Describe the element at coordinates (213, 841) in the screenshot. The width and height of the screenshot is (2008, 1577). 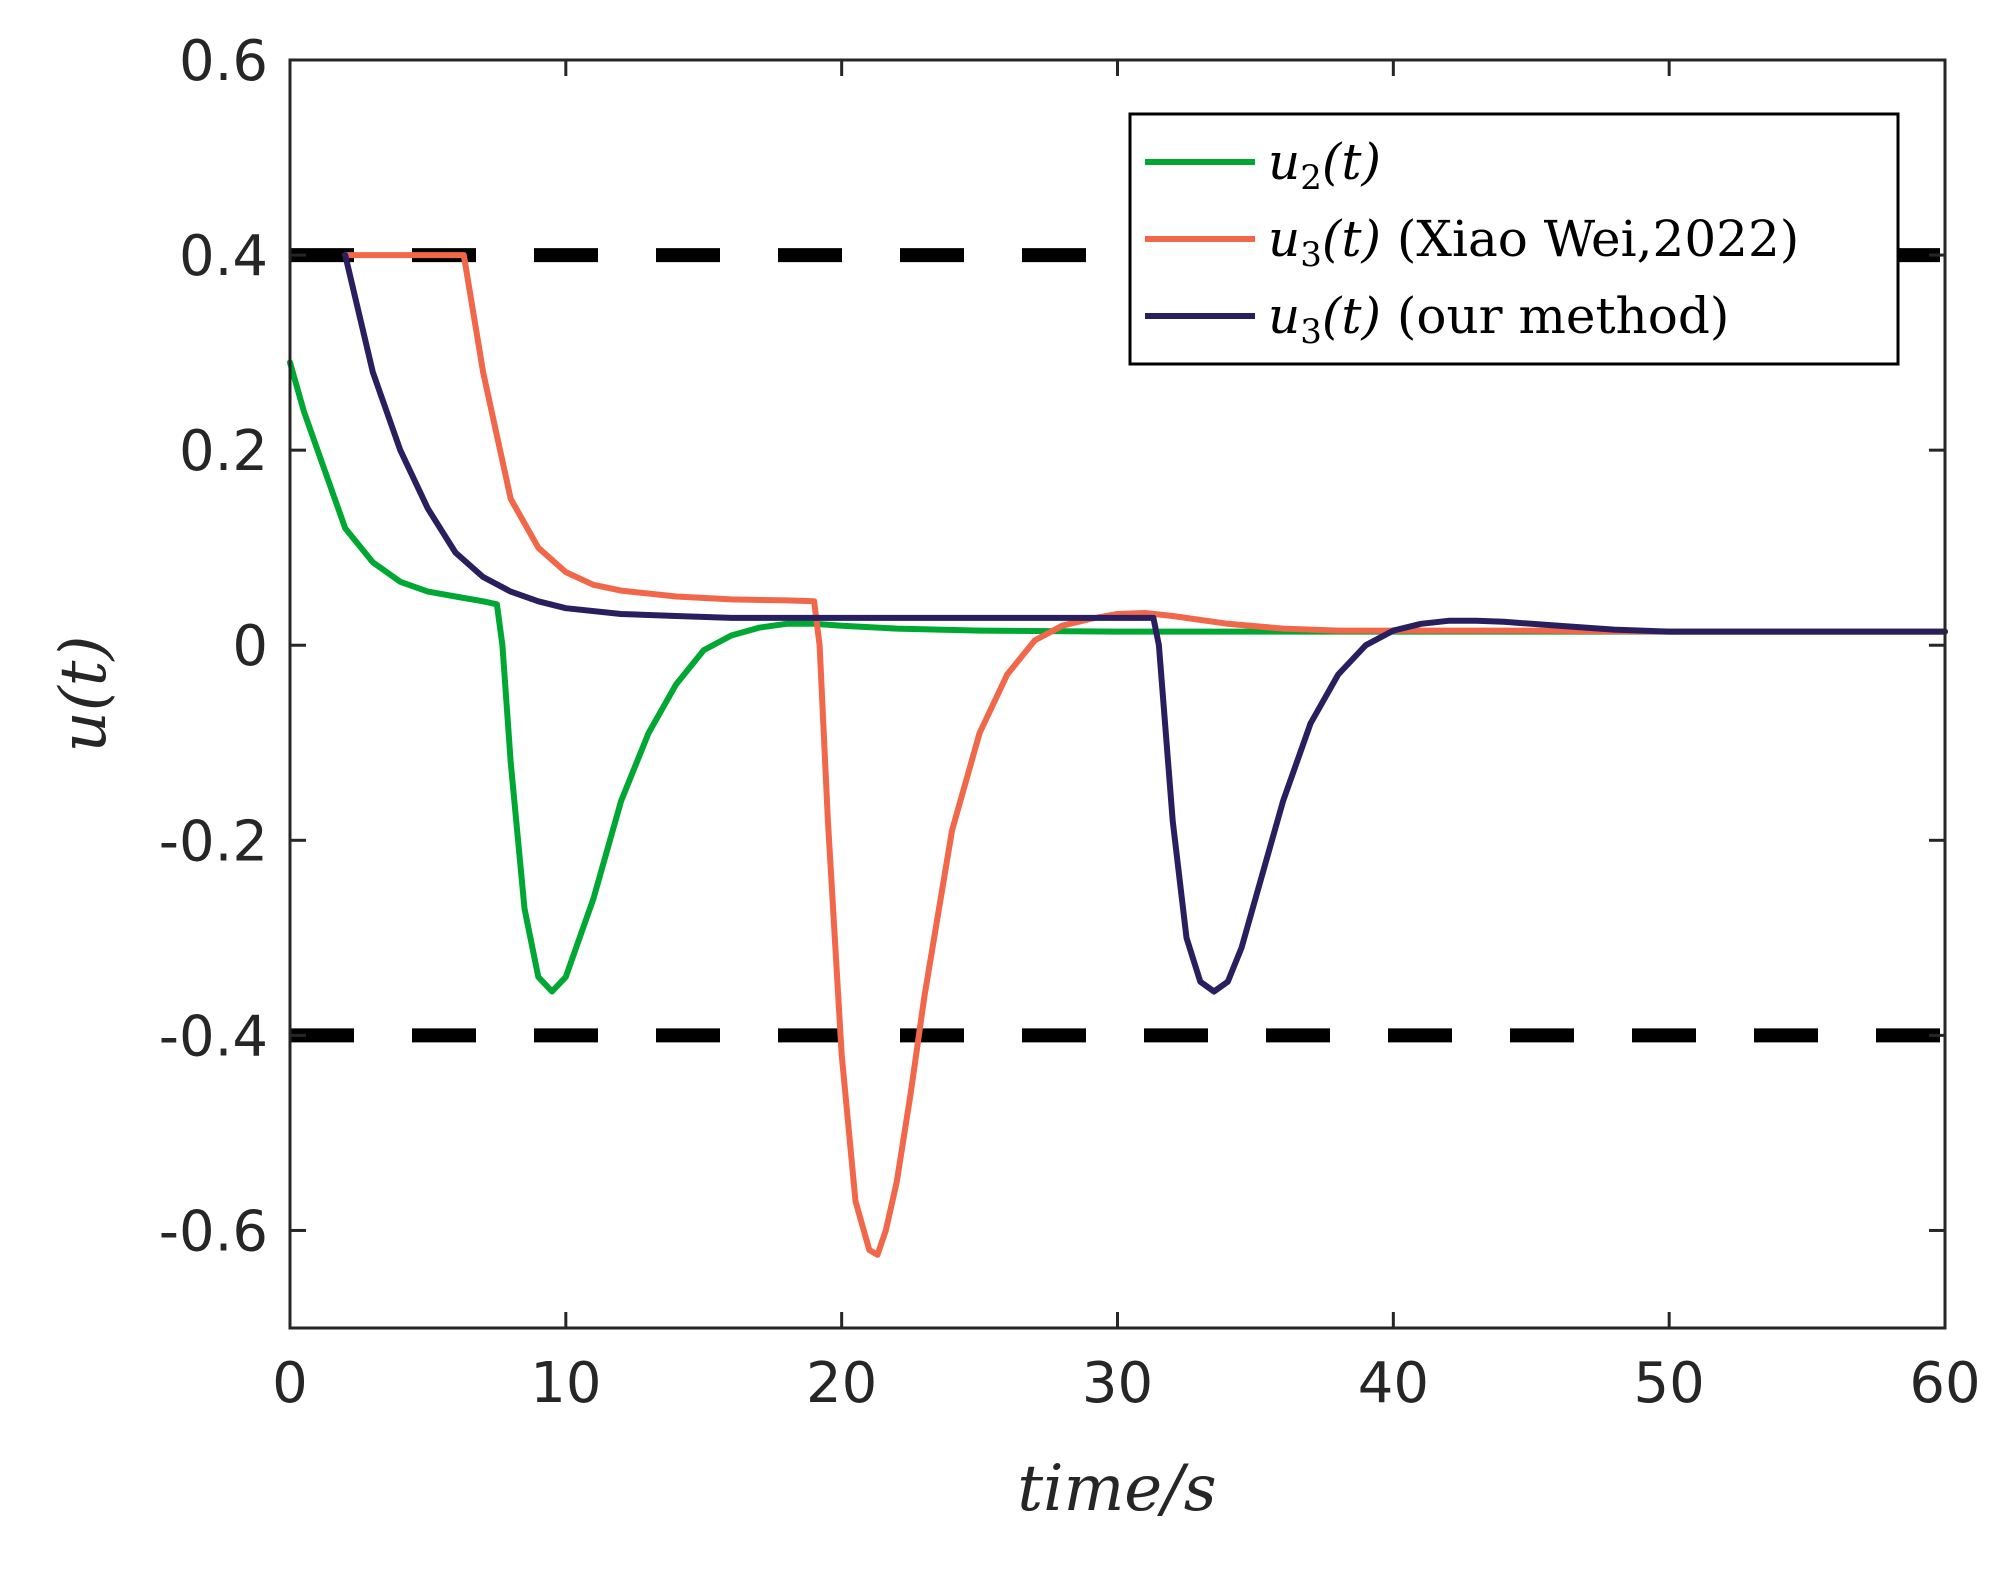
I see `y-tick-label: -0.2` at that location.